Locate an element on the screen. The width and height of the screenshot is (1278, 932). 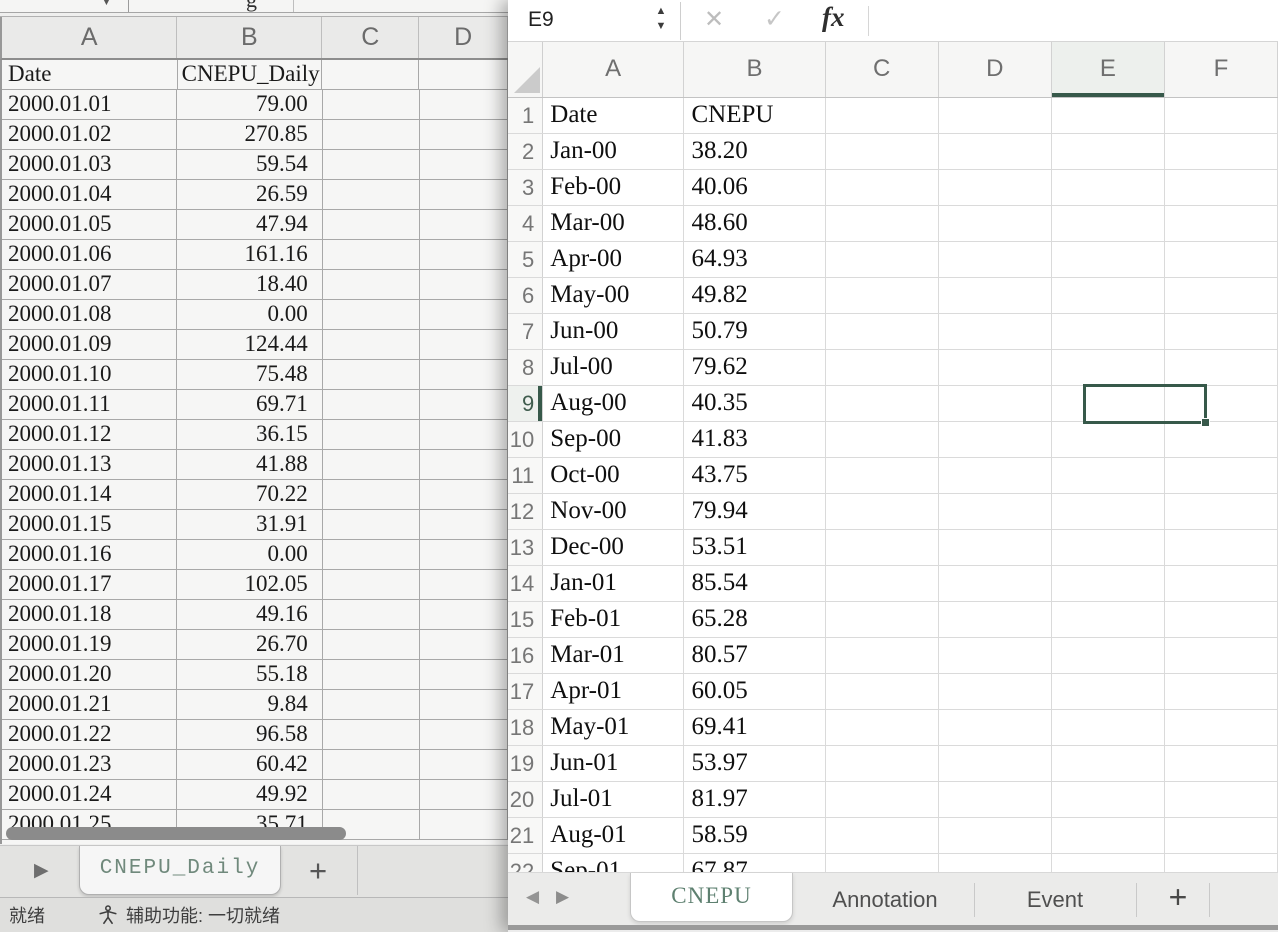
date-cell: 2000.01.24 is located at coordinates (90, 794).